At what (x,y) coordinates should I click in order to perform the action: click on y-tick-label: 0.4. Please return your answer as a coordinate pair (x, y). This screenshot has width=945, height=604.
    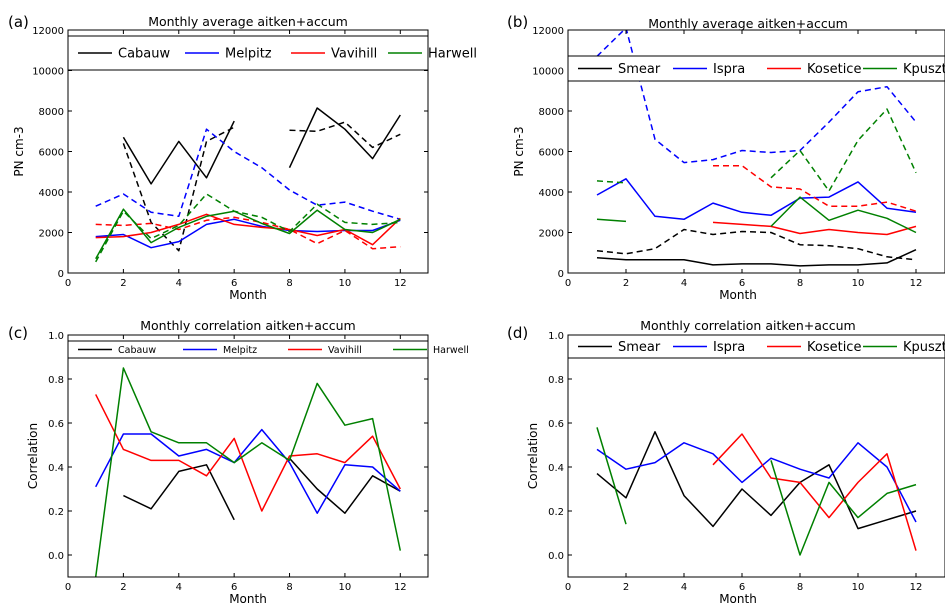
    Looking at the image, I should click on (56, 468).